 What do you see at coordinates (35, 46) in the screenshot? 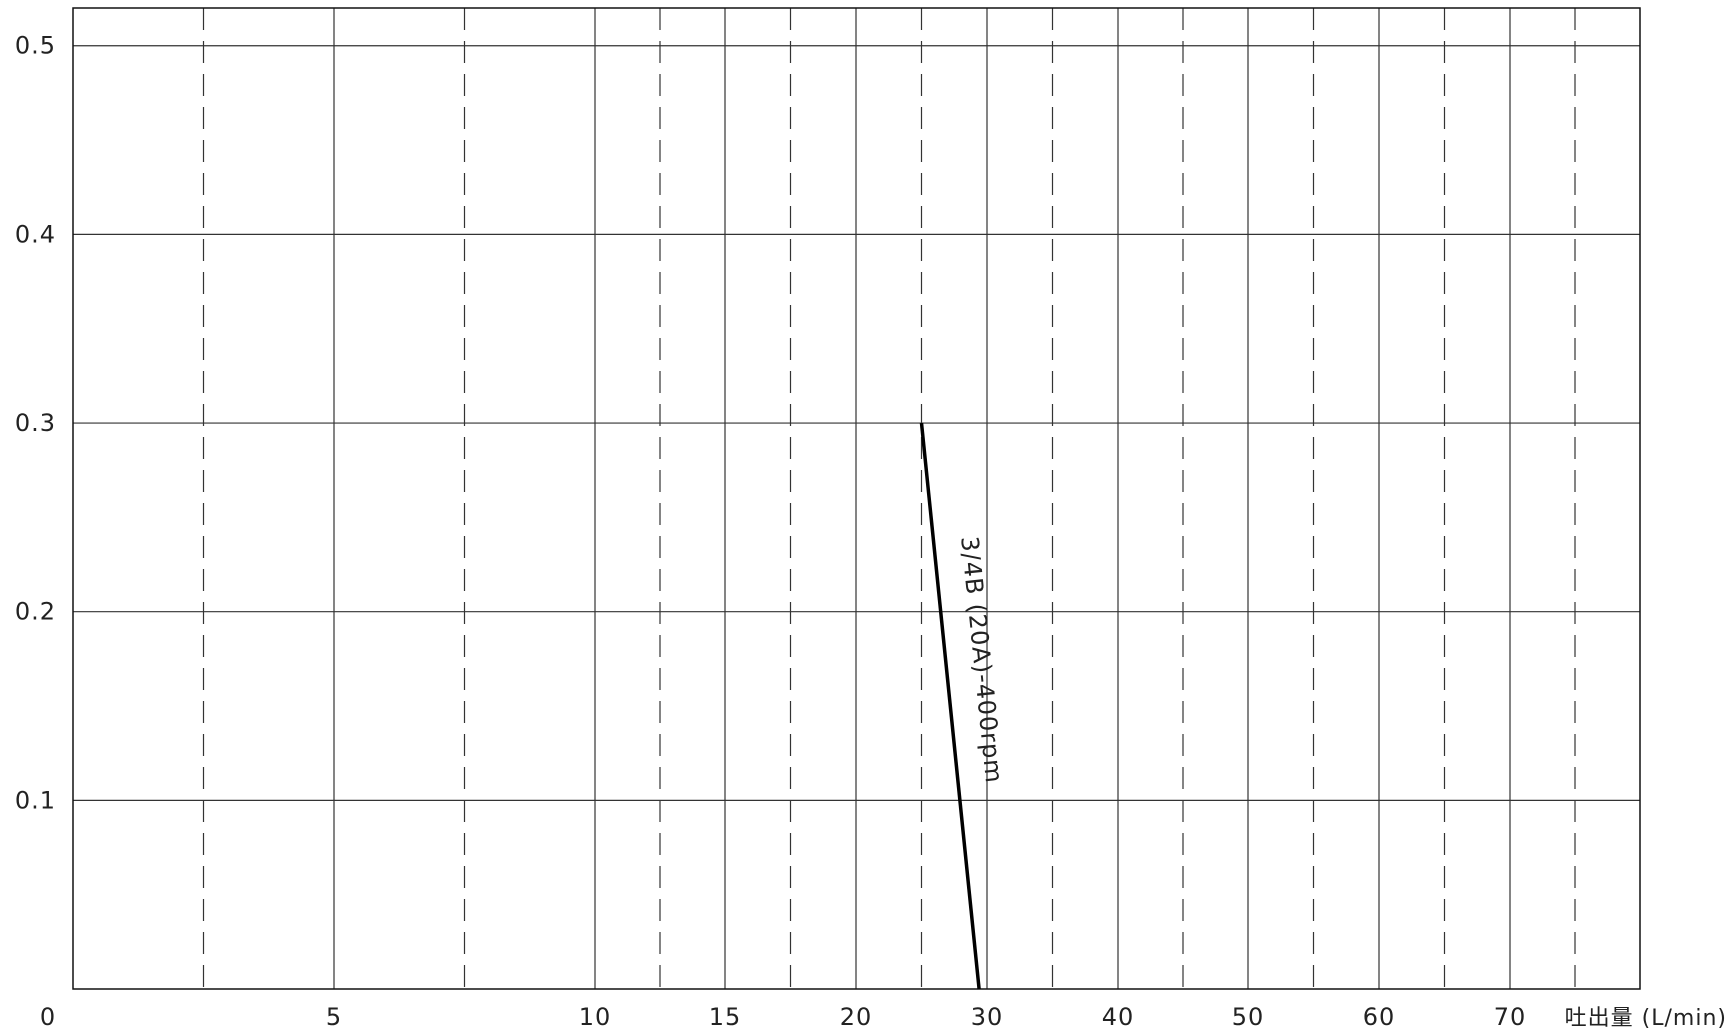
I see `y-tick-label: 0.5` at bounding box center [35, 46].